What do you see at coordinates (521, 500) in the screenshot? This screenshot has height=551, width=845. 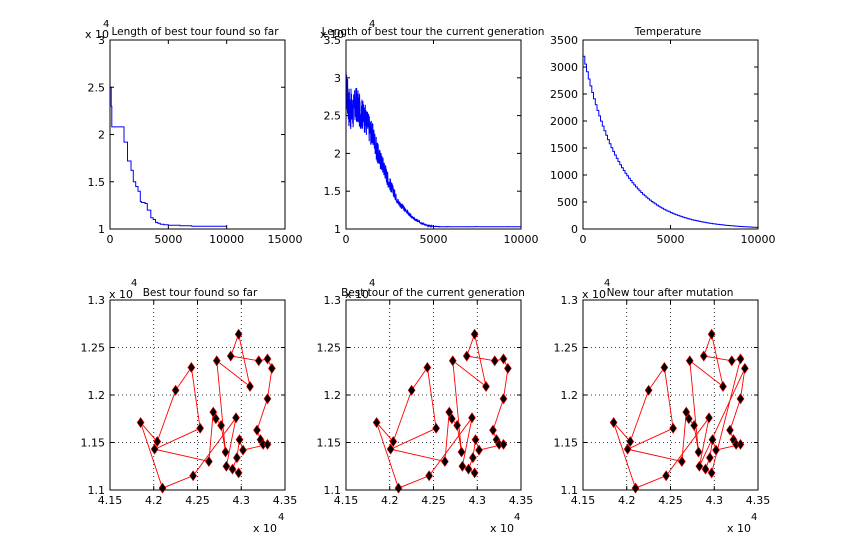 I see `x-tick-label: 4.35` at bounding box center [521, 500].